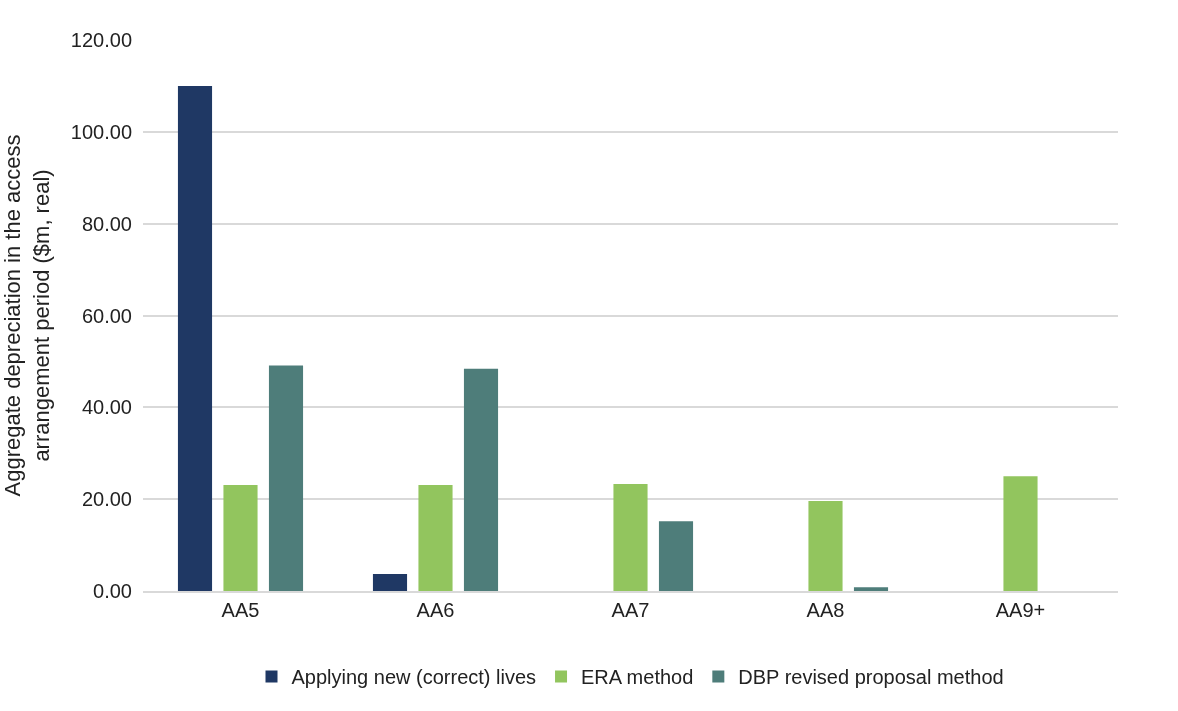 Image resolution: width=1178 pixels, height=711 pixels. I want to click on y-axis-title: Aggregate depreciation in the access arrangement period ($m, real), so click(27, 315).